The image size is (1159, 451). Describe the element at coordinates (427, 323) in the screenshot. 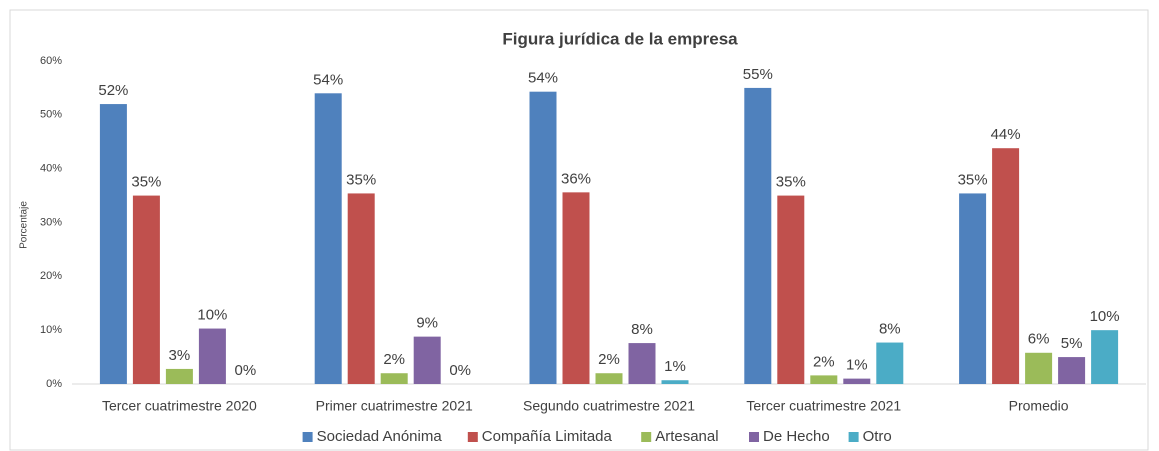

I see `value-label: 9%` at that location.